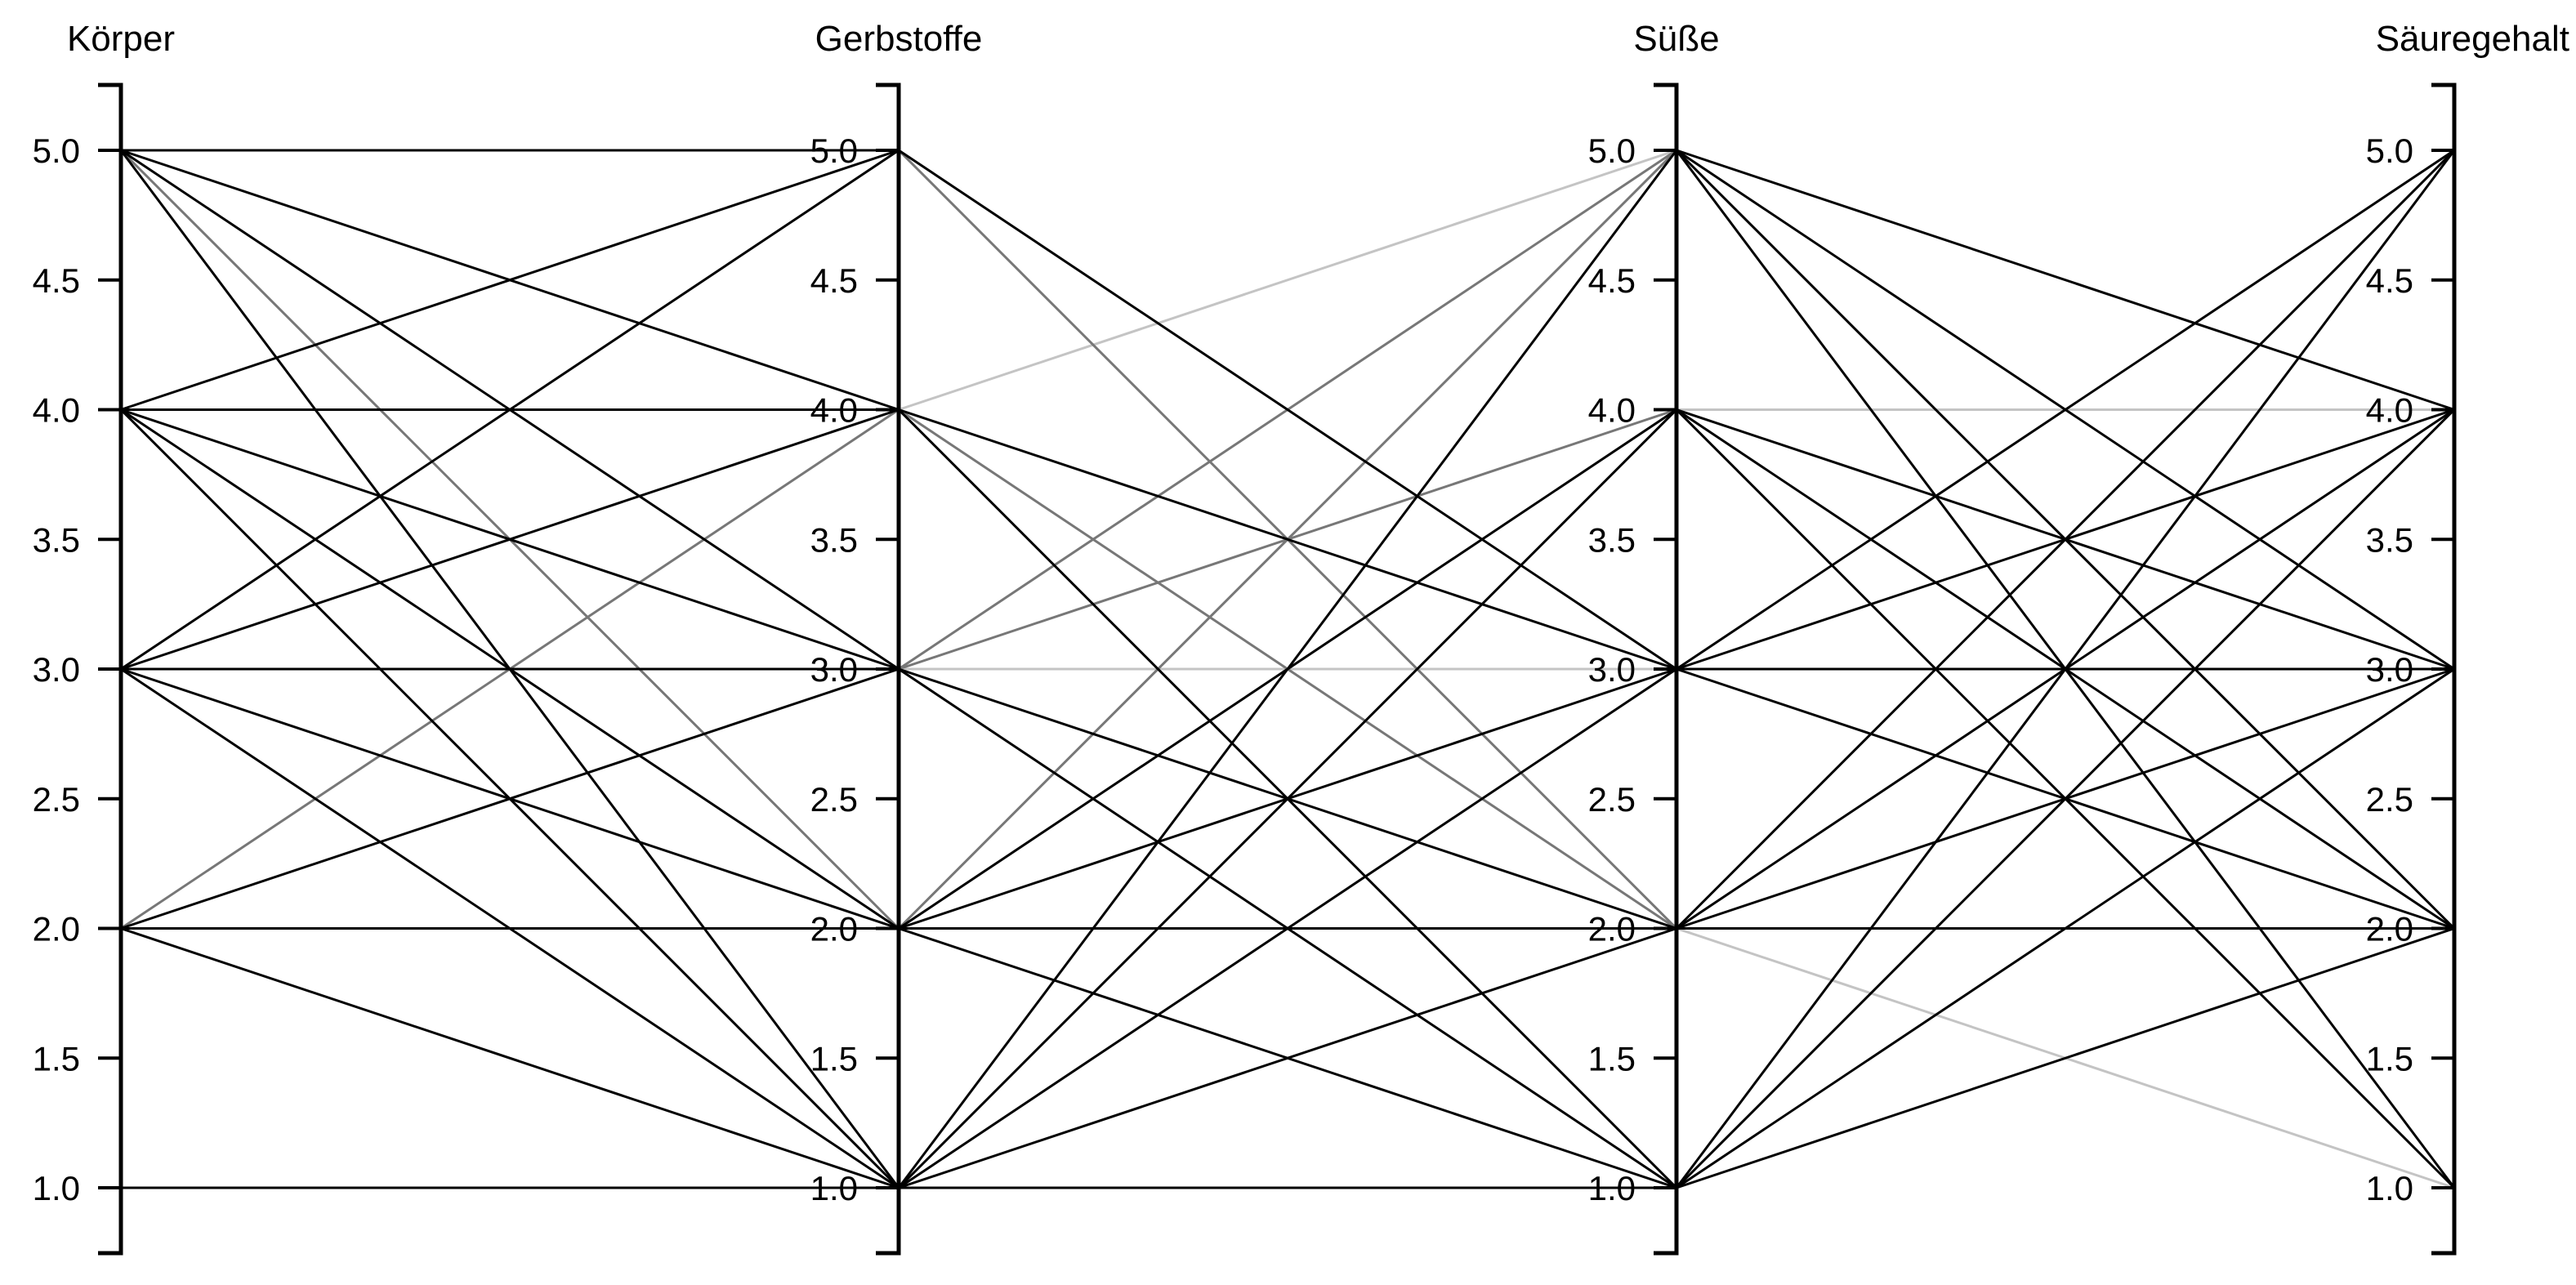  Describe the element at coordinates (2468, 637) in the screenshot. I see `axis-4: Säuregehalt 1.0 1.5 2.0 2.5 3.0 3.5 4.0 4.5 5.0` at that location.